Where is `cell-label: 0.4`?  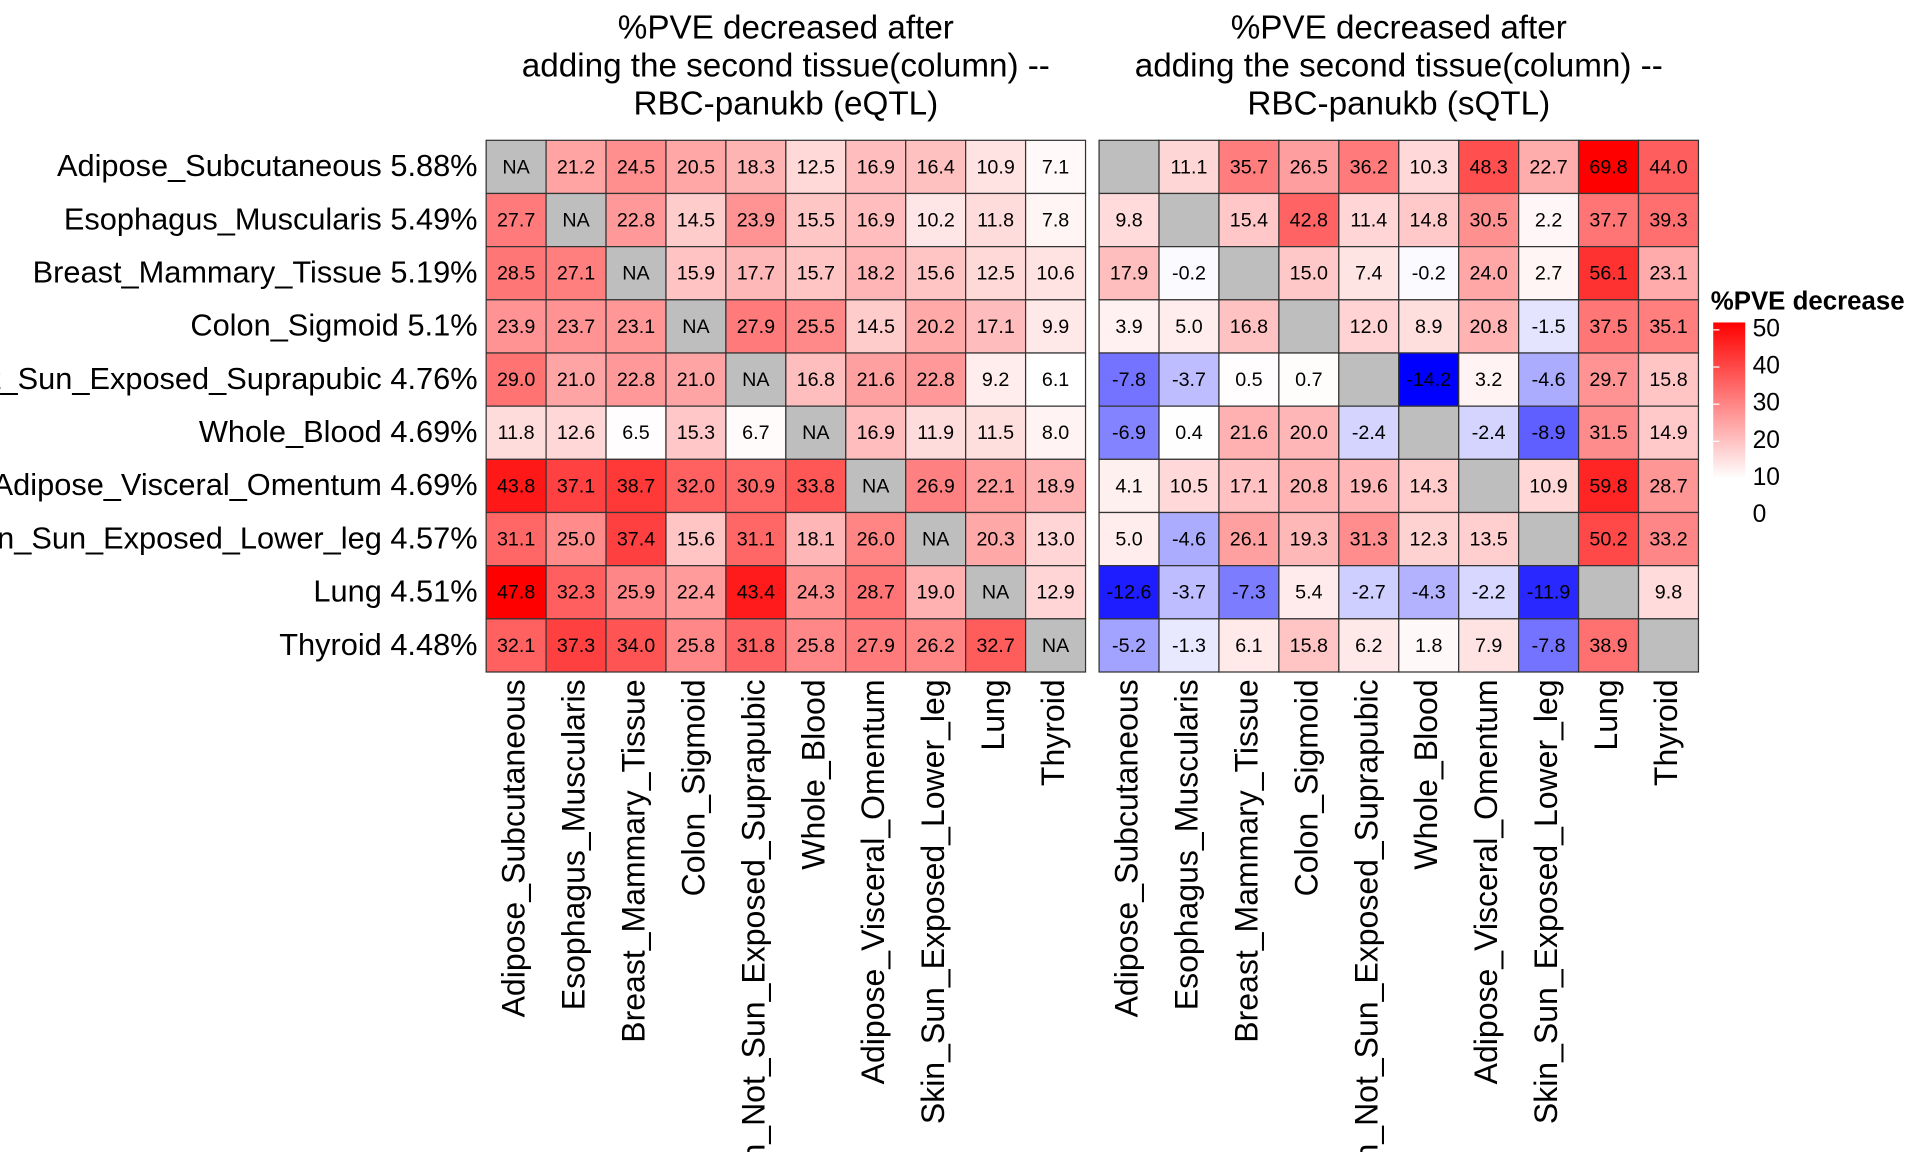 cell-label: 0.4 is located at coordinates (1188, 433).